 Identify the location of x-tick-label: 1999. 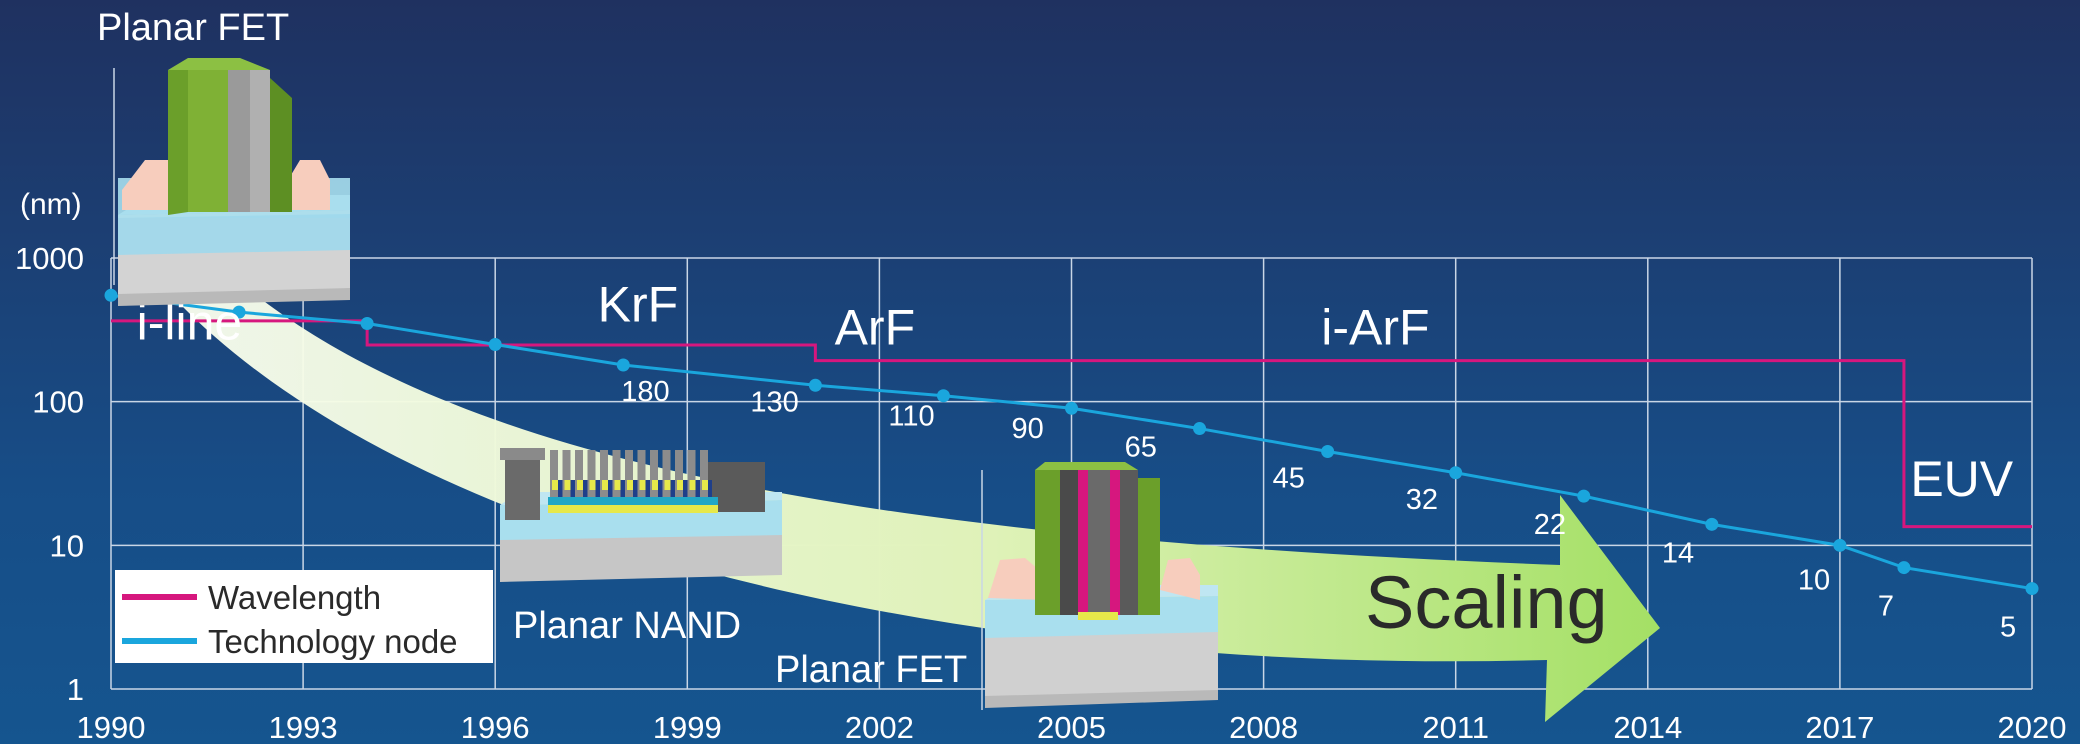
(687, 727).